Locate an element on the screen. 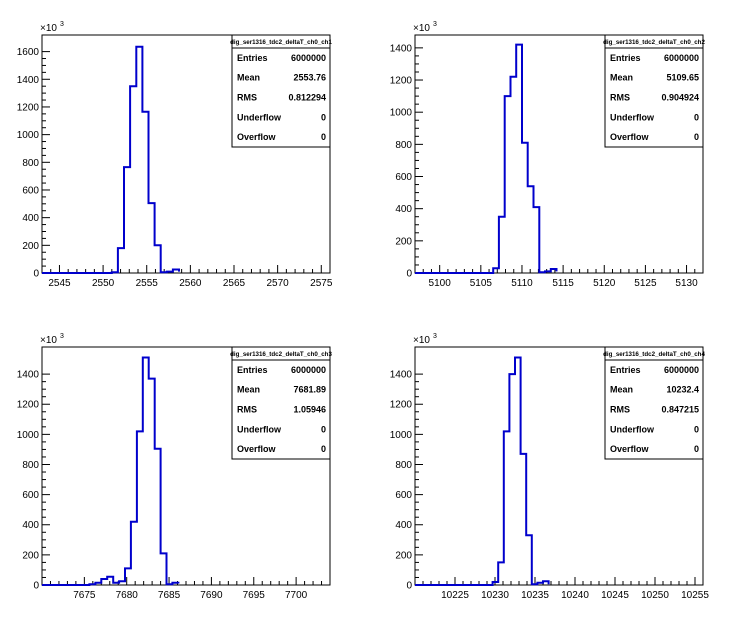 Image resolution: width=746 pixels, height=622 pixels. stats-value: 10232.4 is located at coordinates (682, 390).